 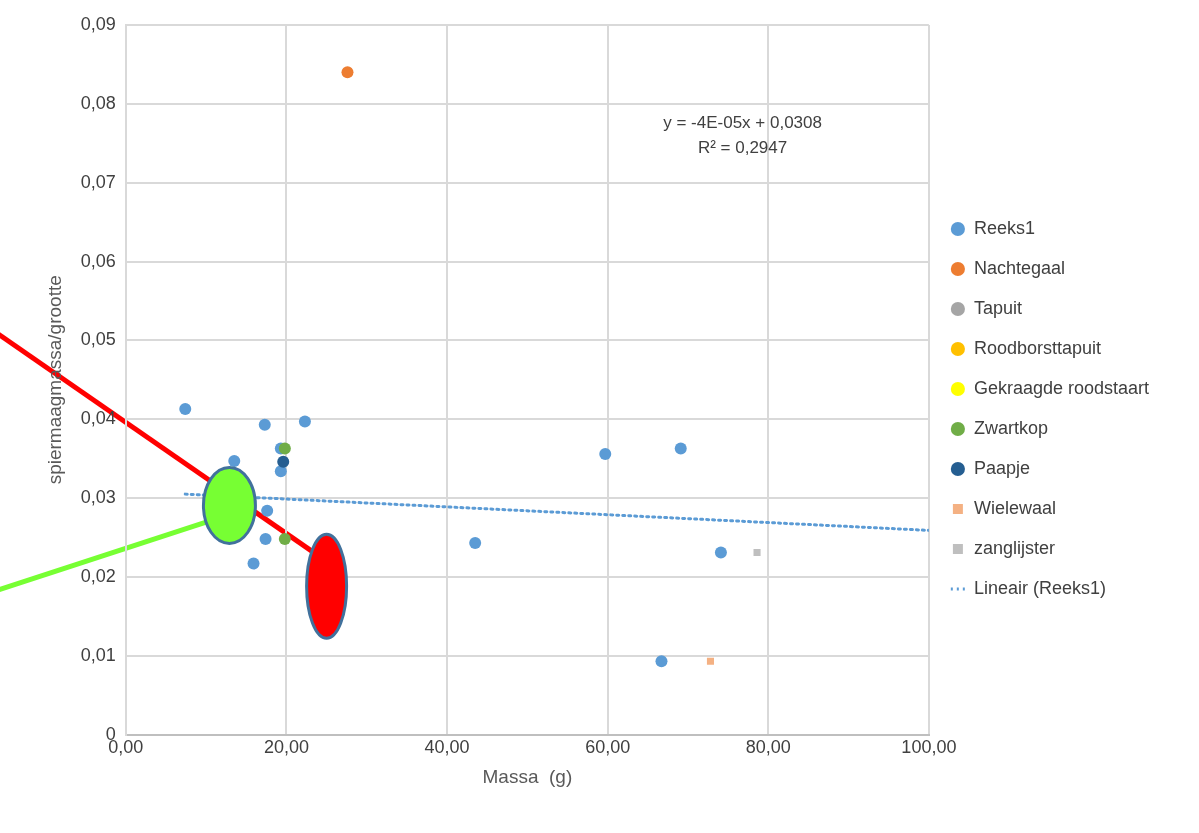 I want to click on legend-label: Lineair (Reeks1), so click(x=1039, y=587).